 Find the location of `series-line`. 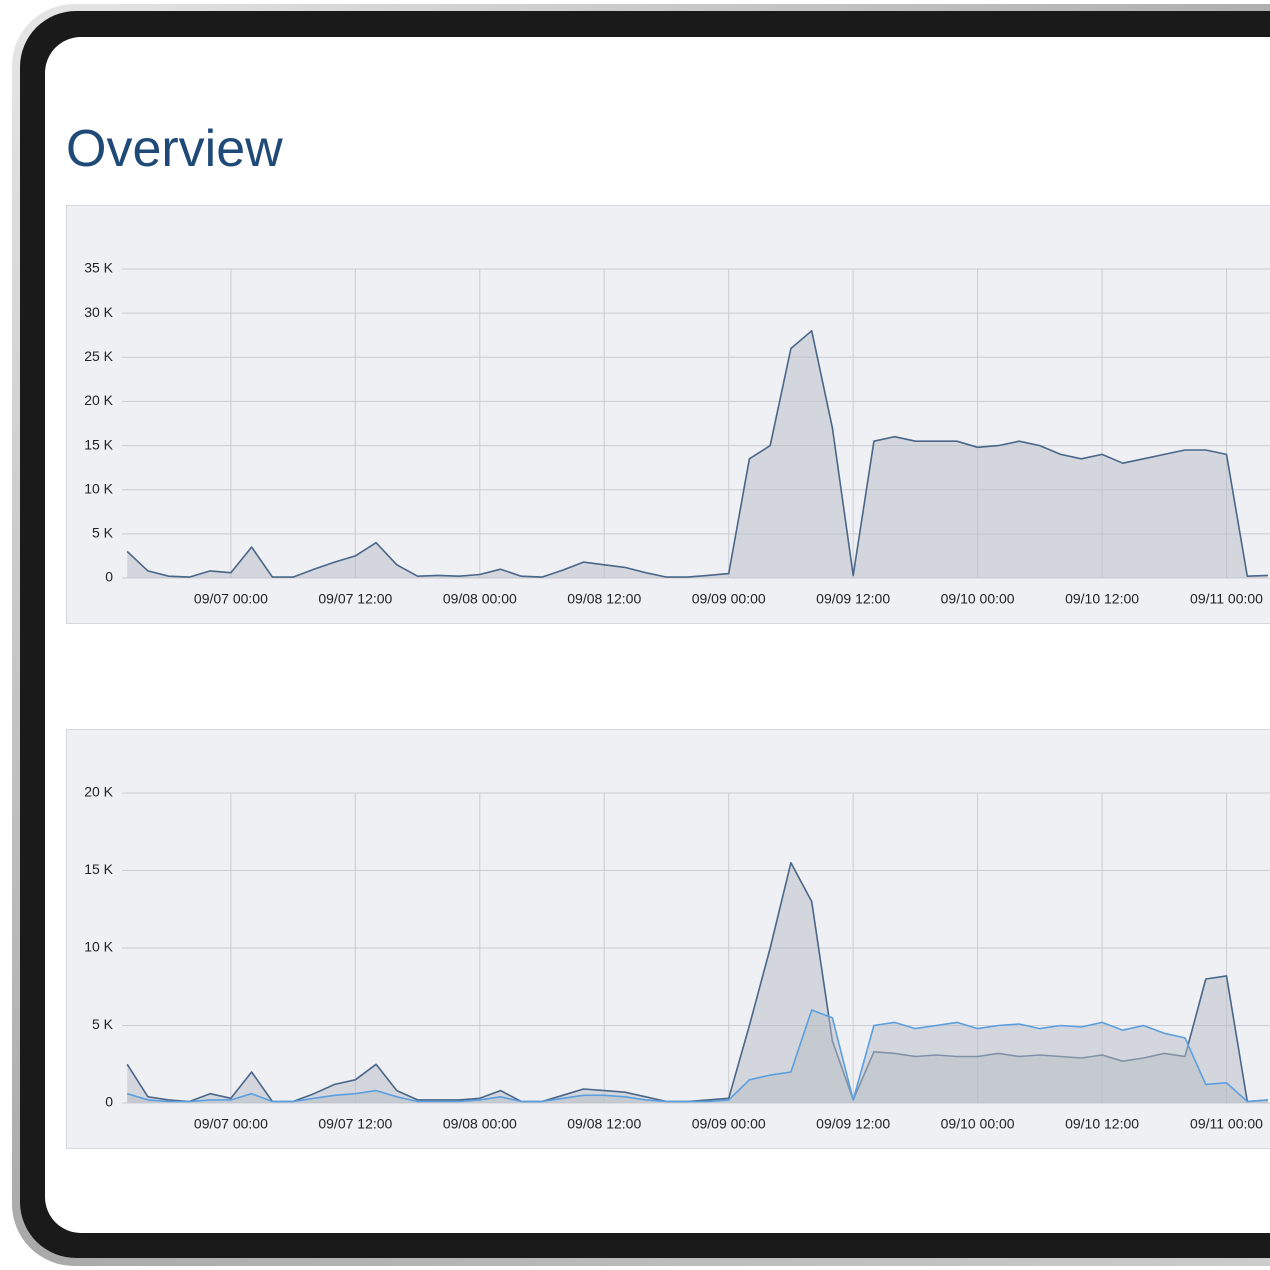

series-line is located at coordinates (697, 1056).